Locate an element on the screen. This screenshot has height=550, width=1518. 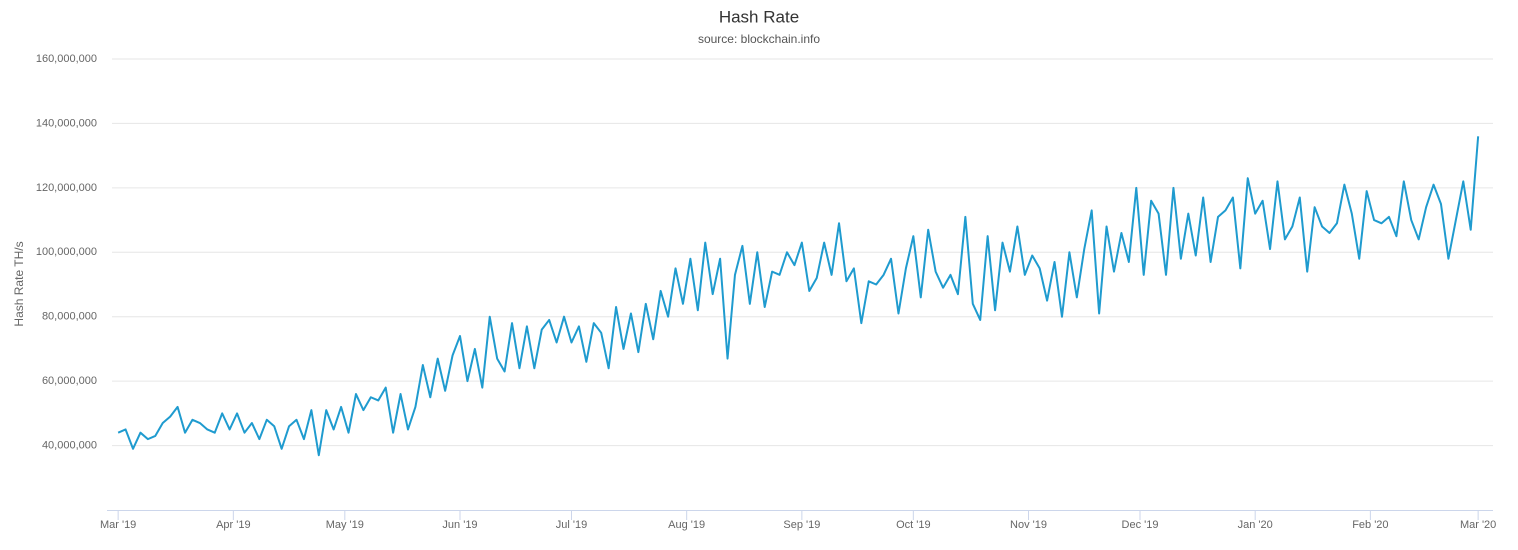
x-tick-label: Oct '19 is located at coordinates (913, 525).